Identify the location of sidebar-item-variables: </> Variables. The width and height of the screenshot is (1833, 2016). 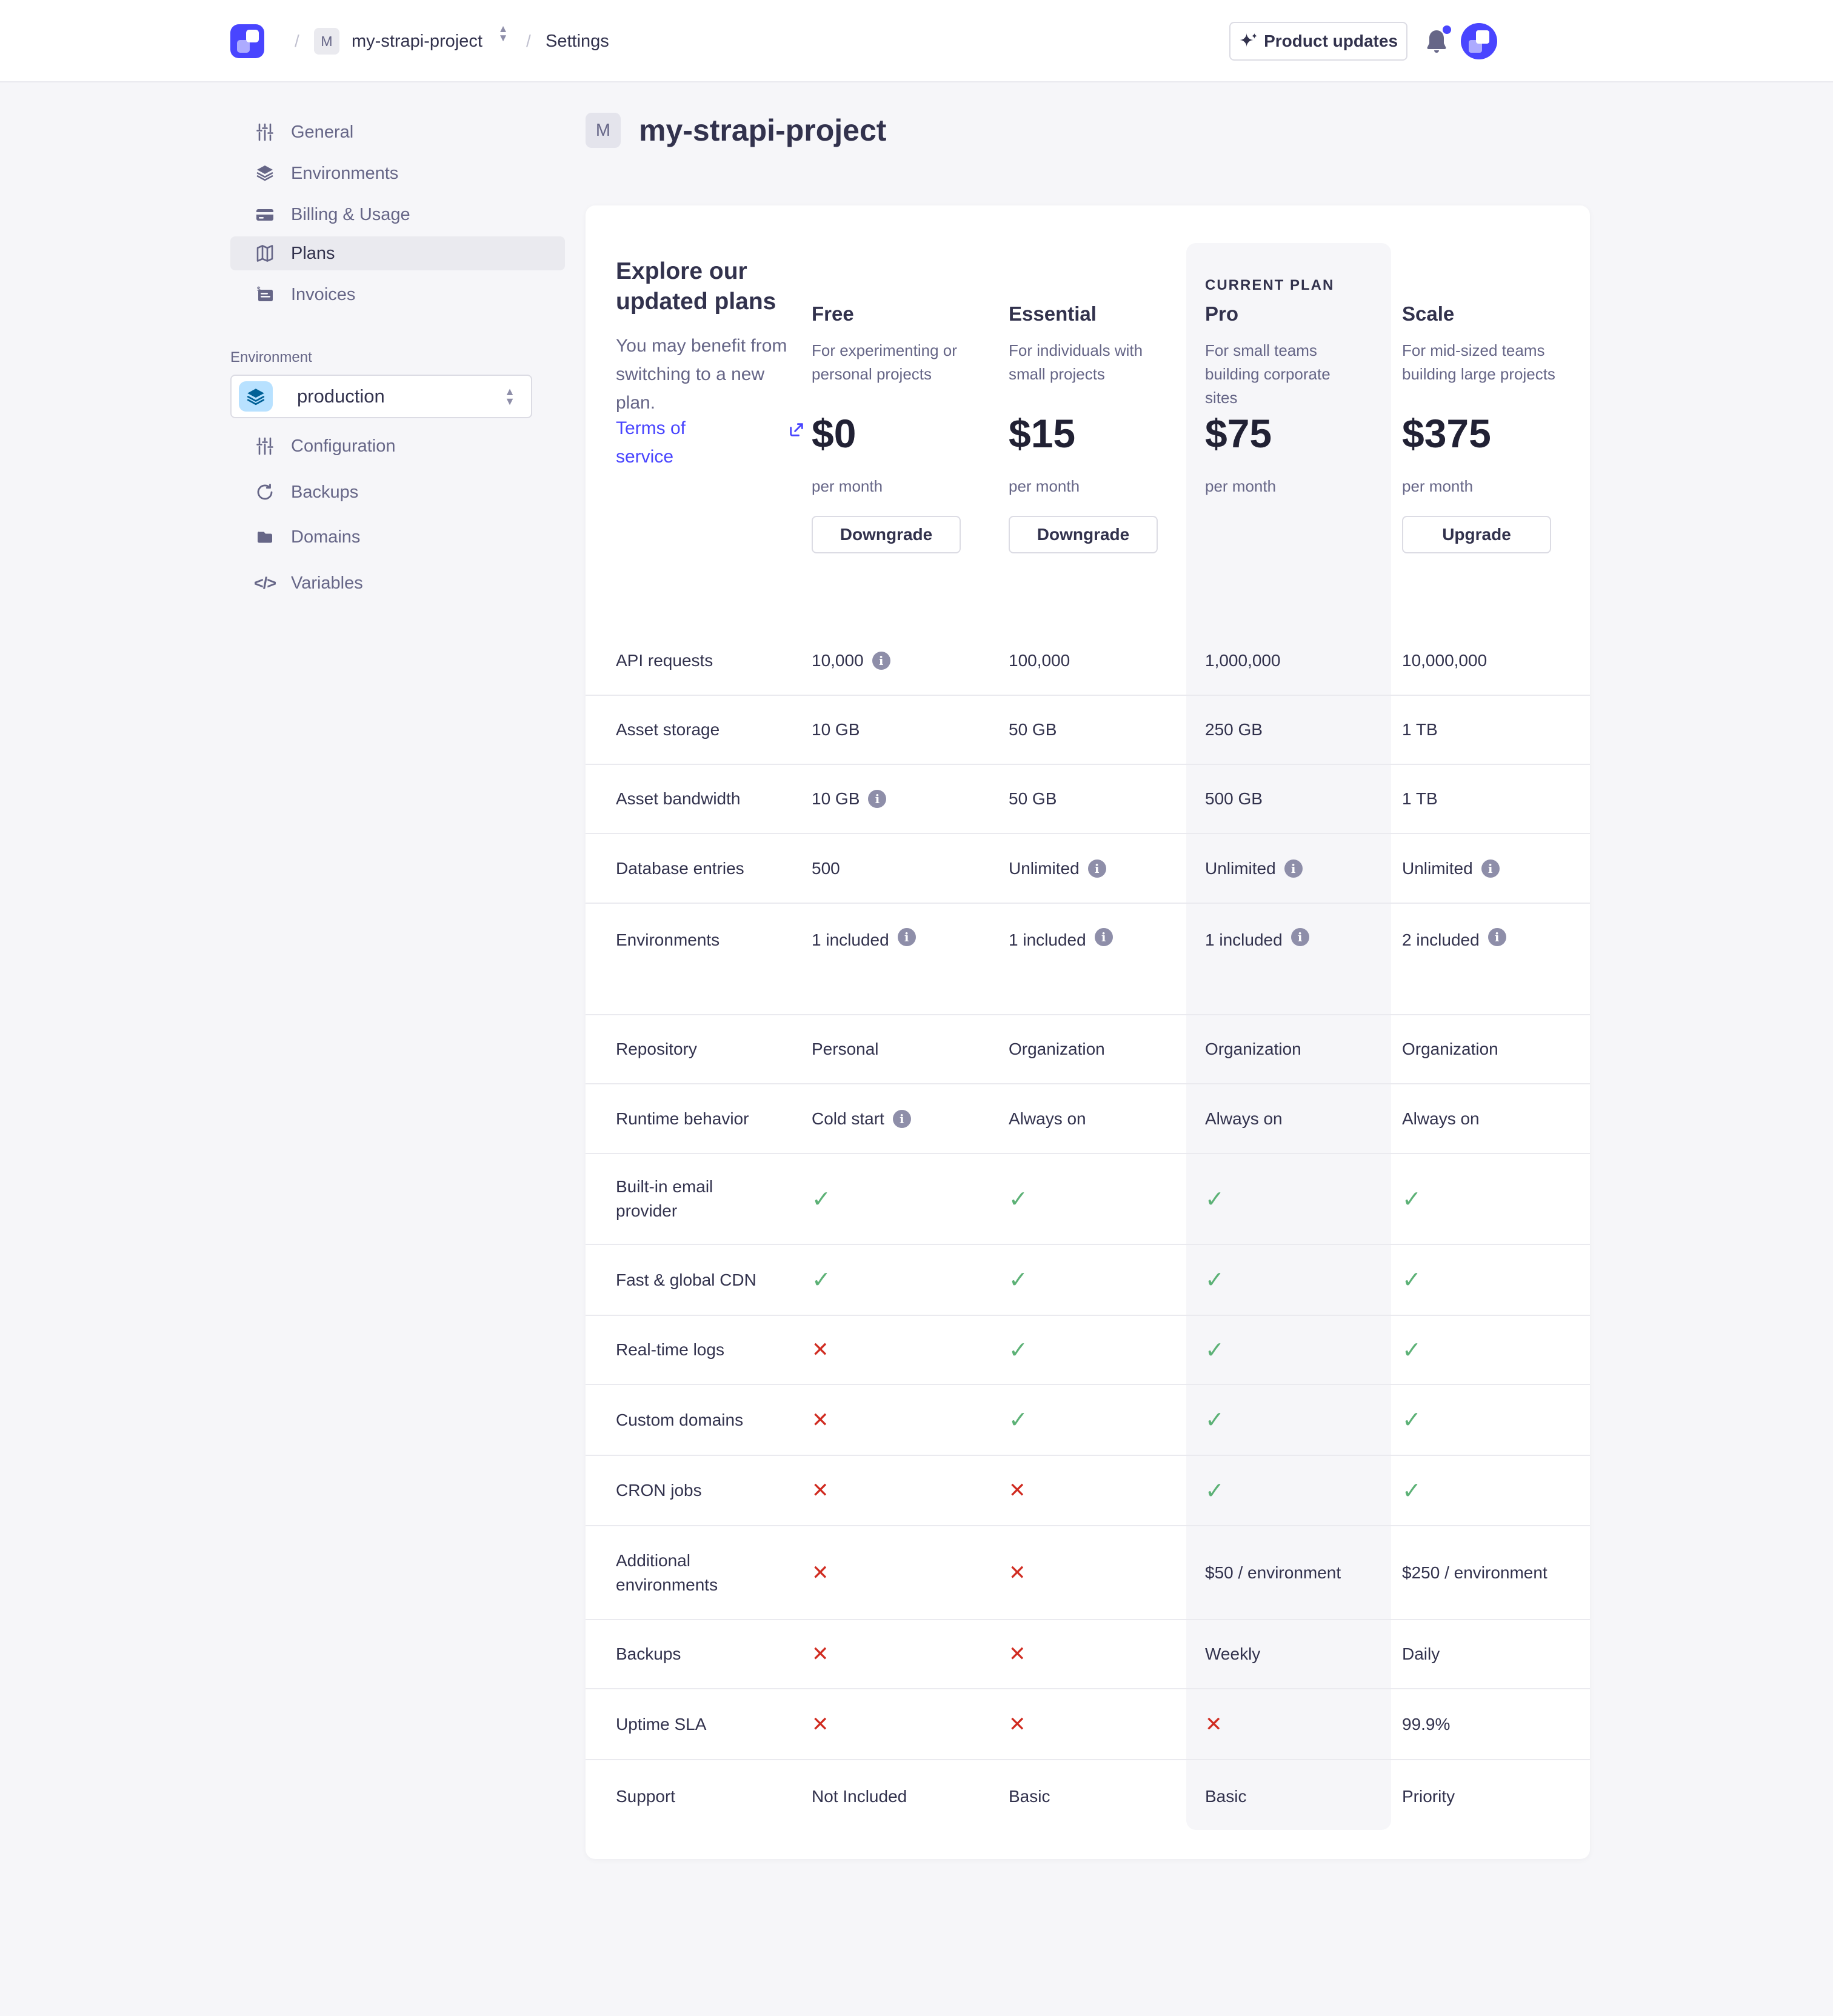
(397, 583).